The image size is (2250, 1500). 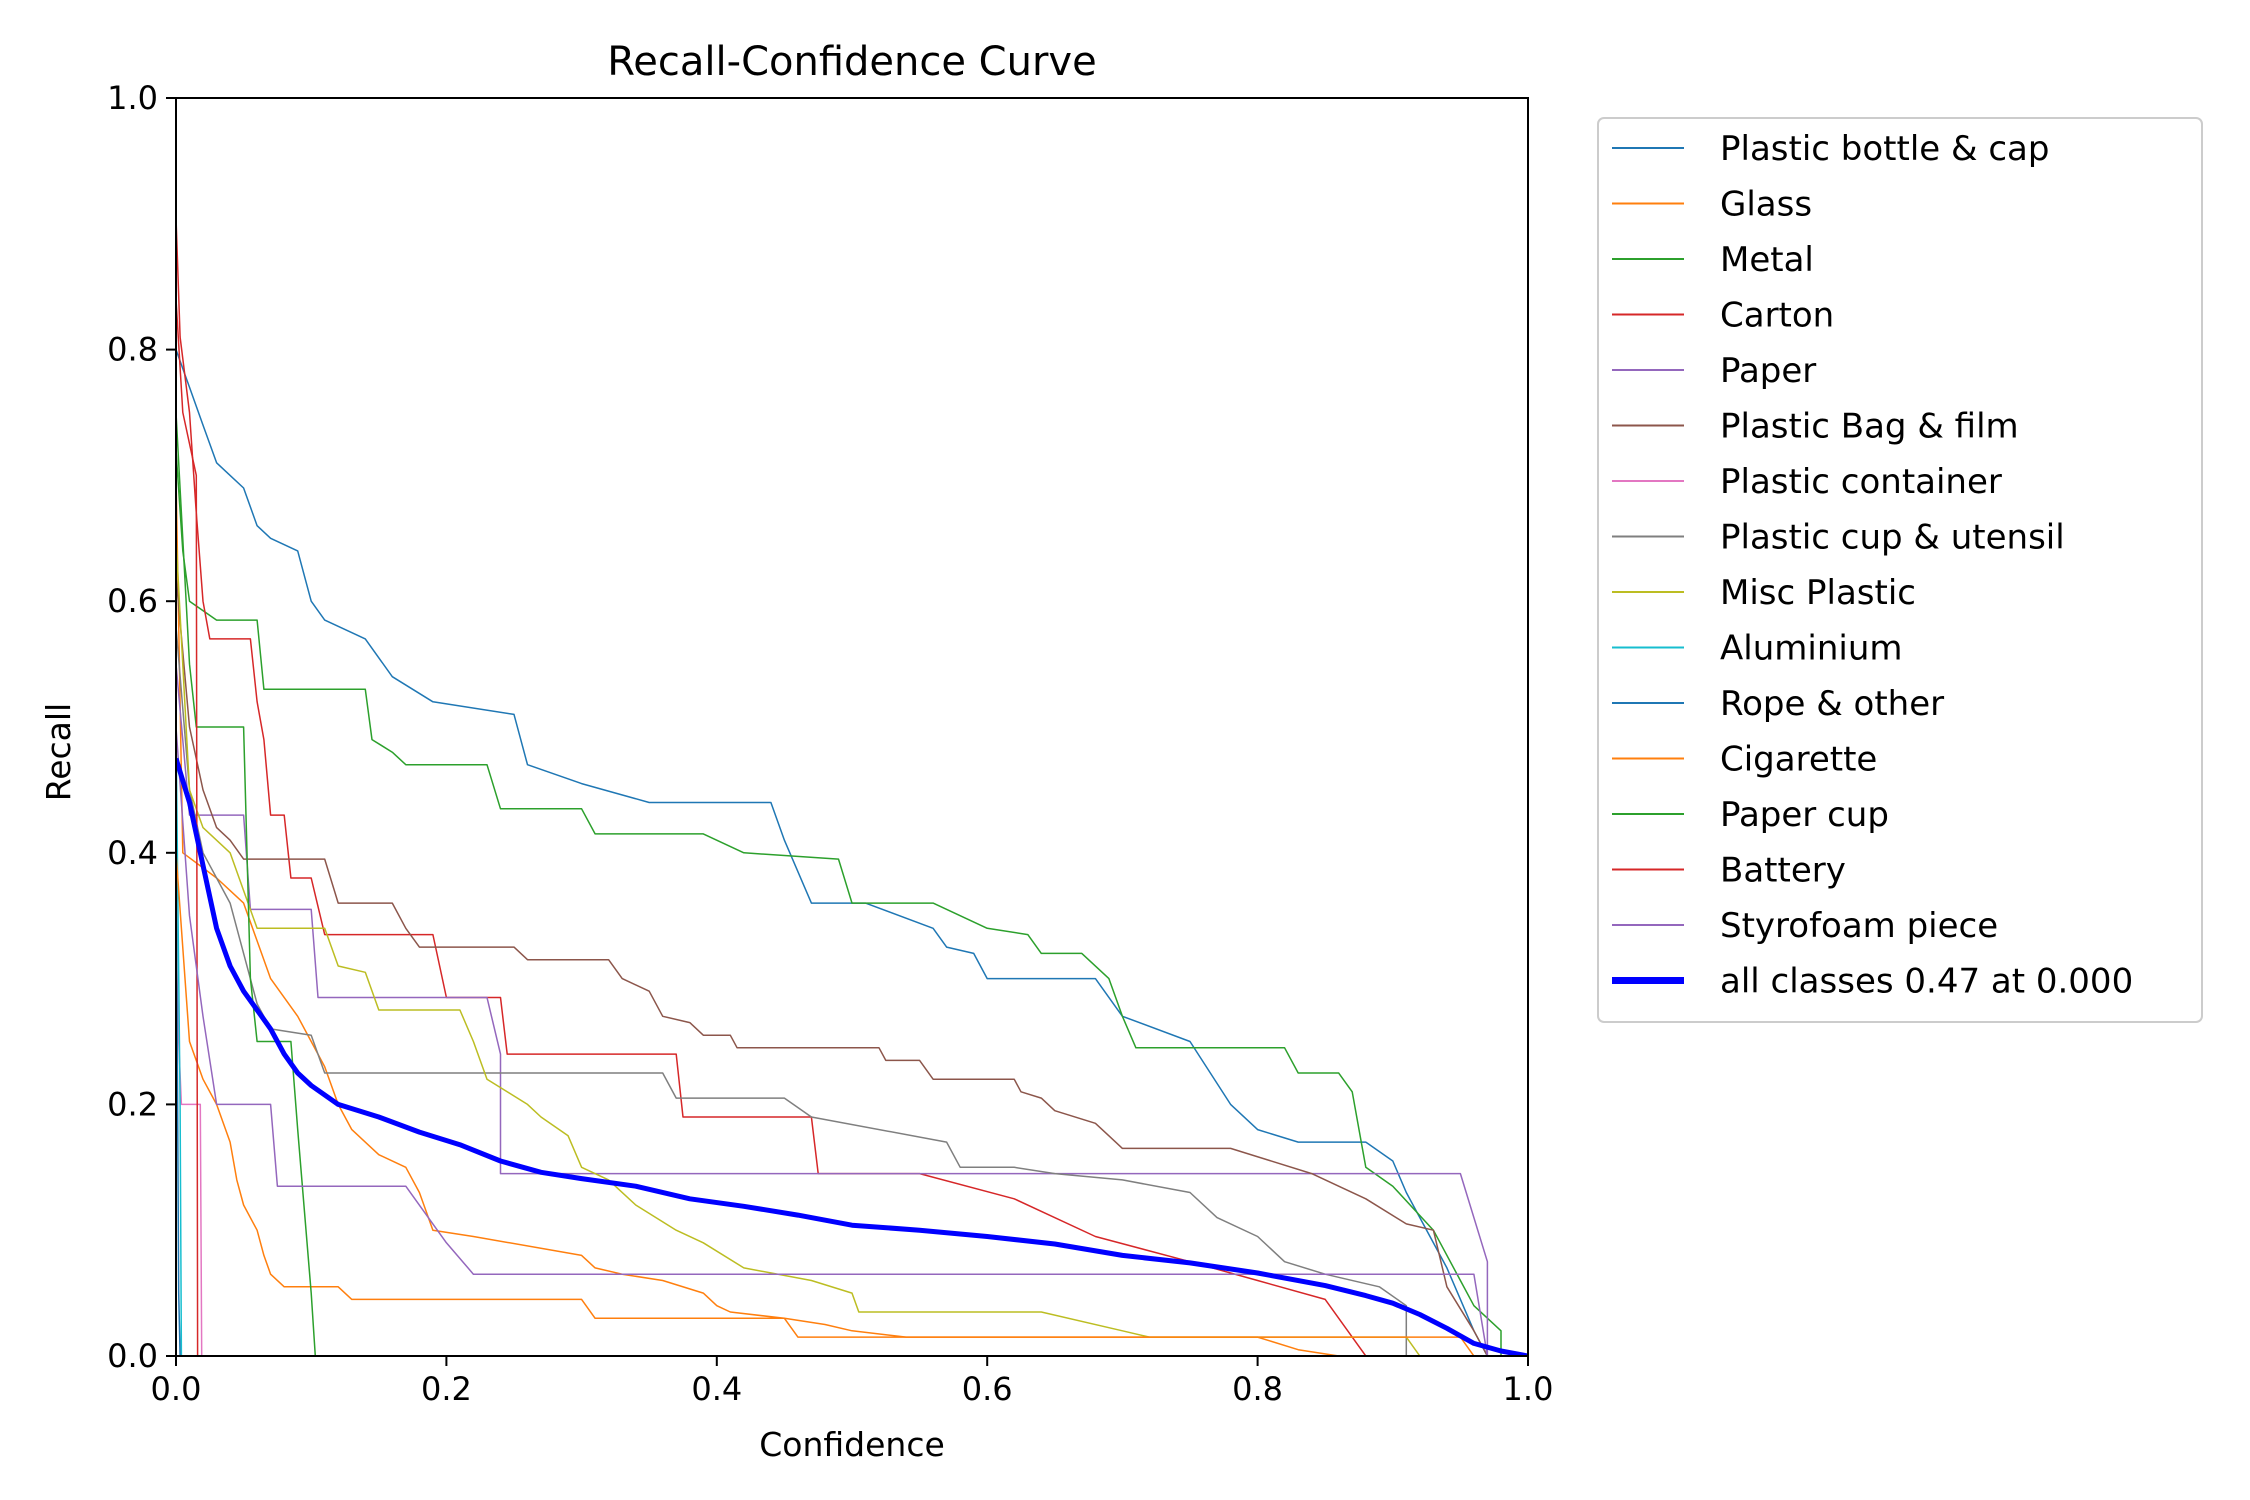 I want to click on x-axis-label: Confidence, so click(x=852, y=1444).